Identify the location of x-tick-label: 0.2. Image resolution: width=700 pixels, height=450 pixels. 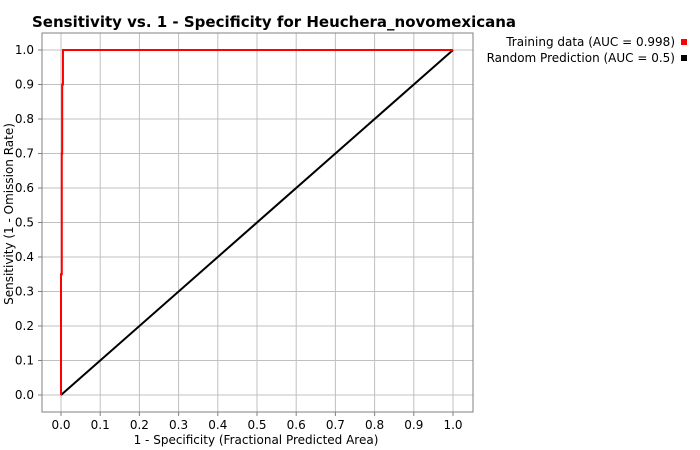
(139, 425).